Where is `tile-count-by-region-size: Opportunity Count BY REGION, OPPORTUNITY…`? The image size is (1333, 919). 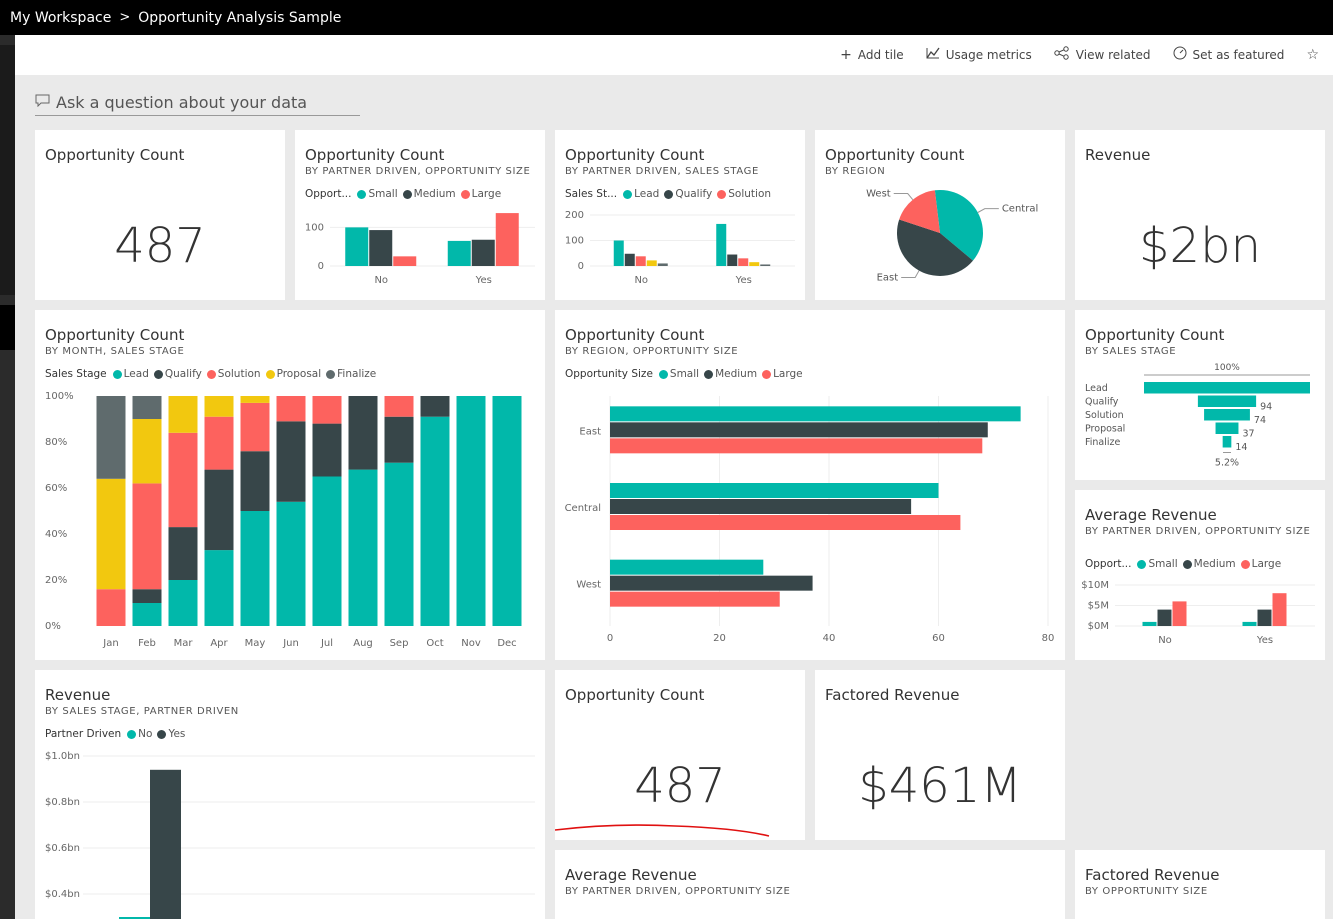 tile-count-by-region-size: Opportunity Count BY REGION, OPPORTUNITY… is located at coordinates (810, 485).